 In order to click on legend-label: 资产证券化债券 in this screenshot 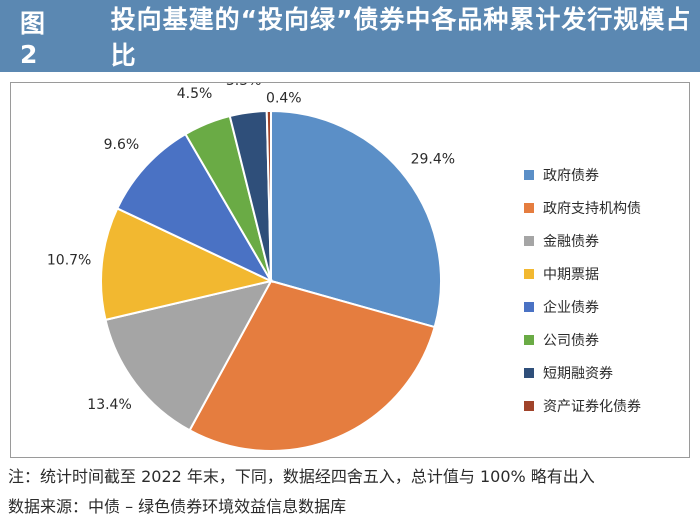, I will do `click(592, 406)`.